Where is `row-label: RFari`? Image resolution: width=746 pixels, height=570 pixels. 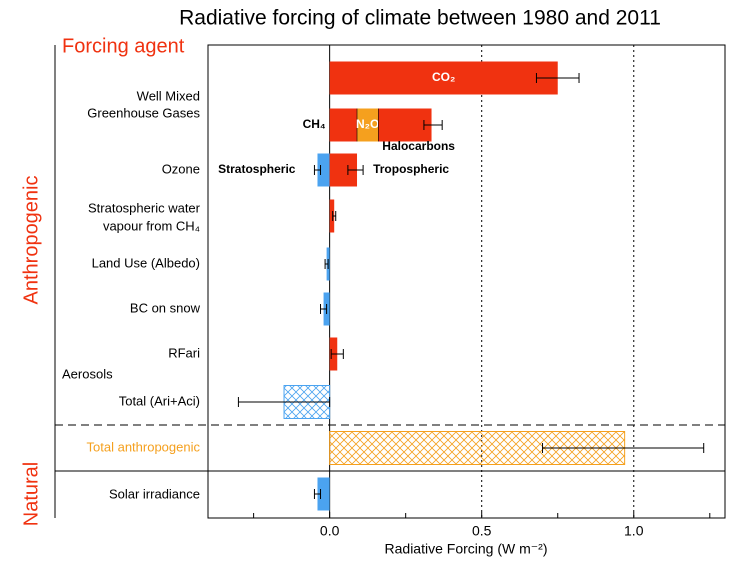
row-label: RFari is located at coordinates (184, 352).